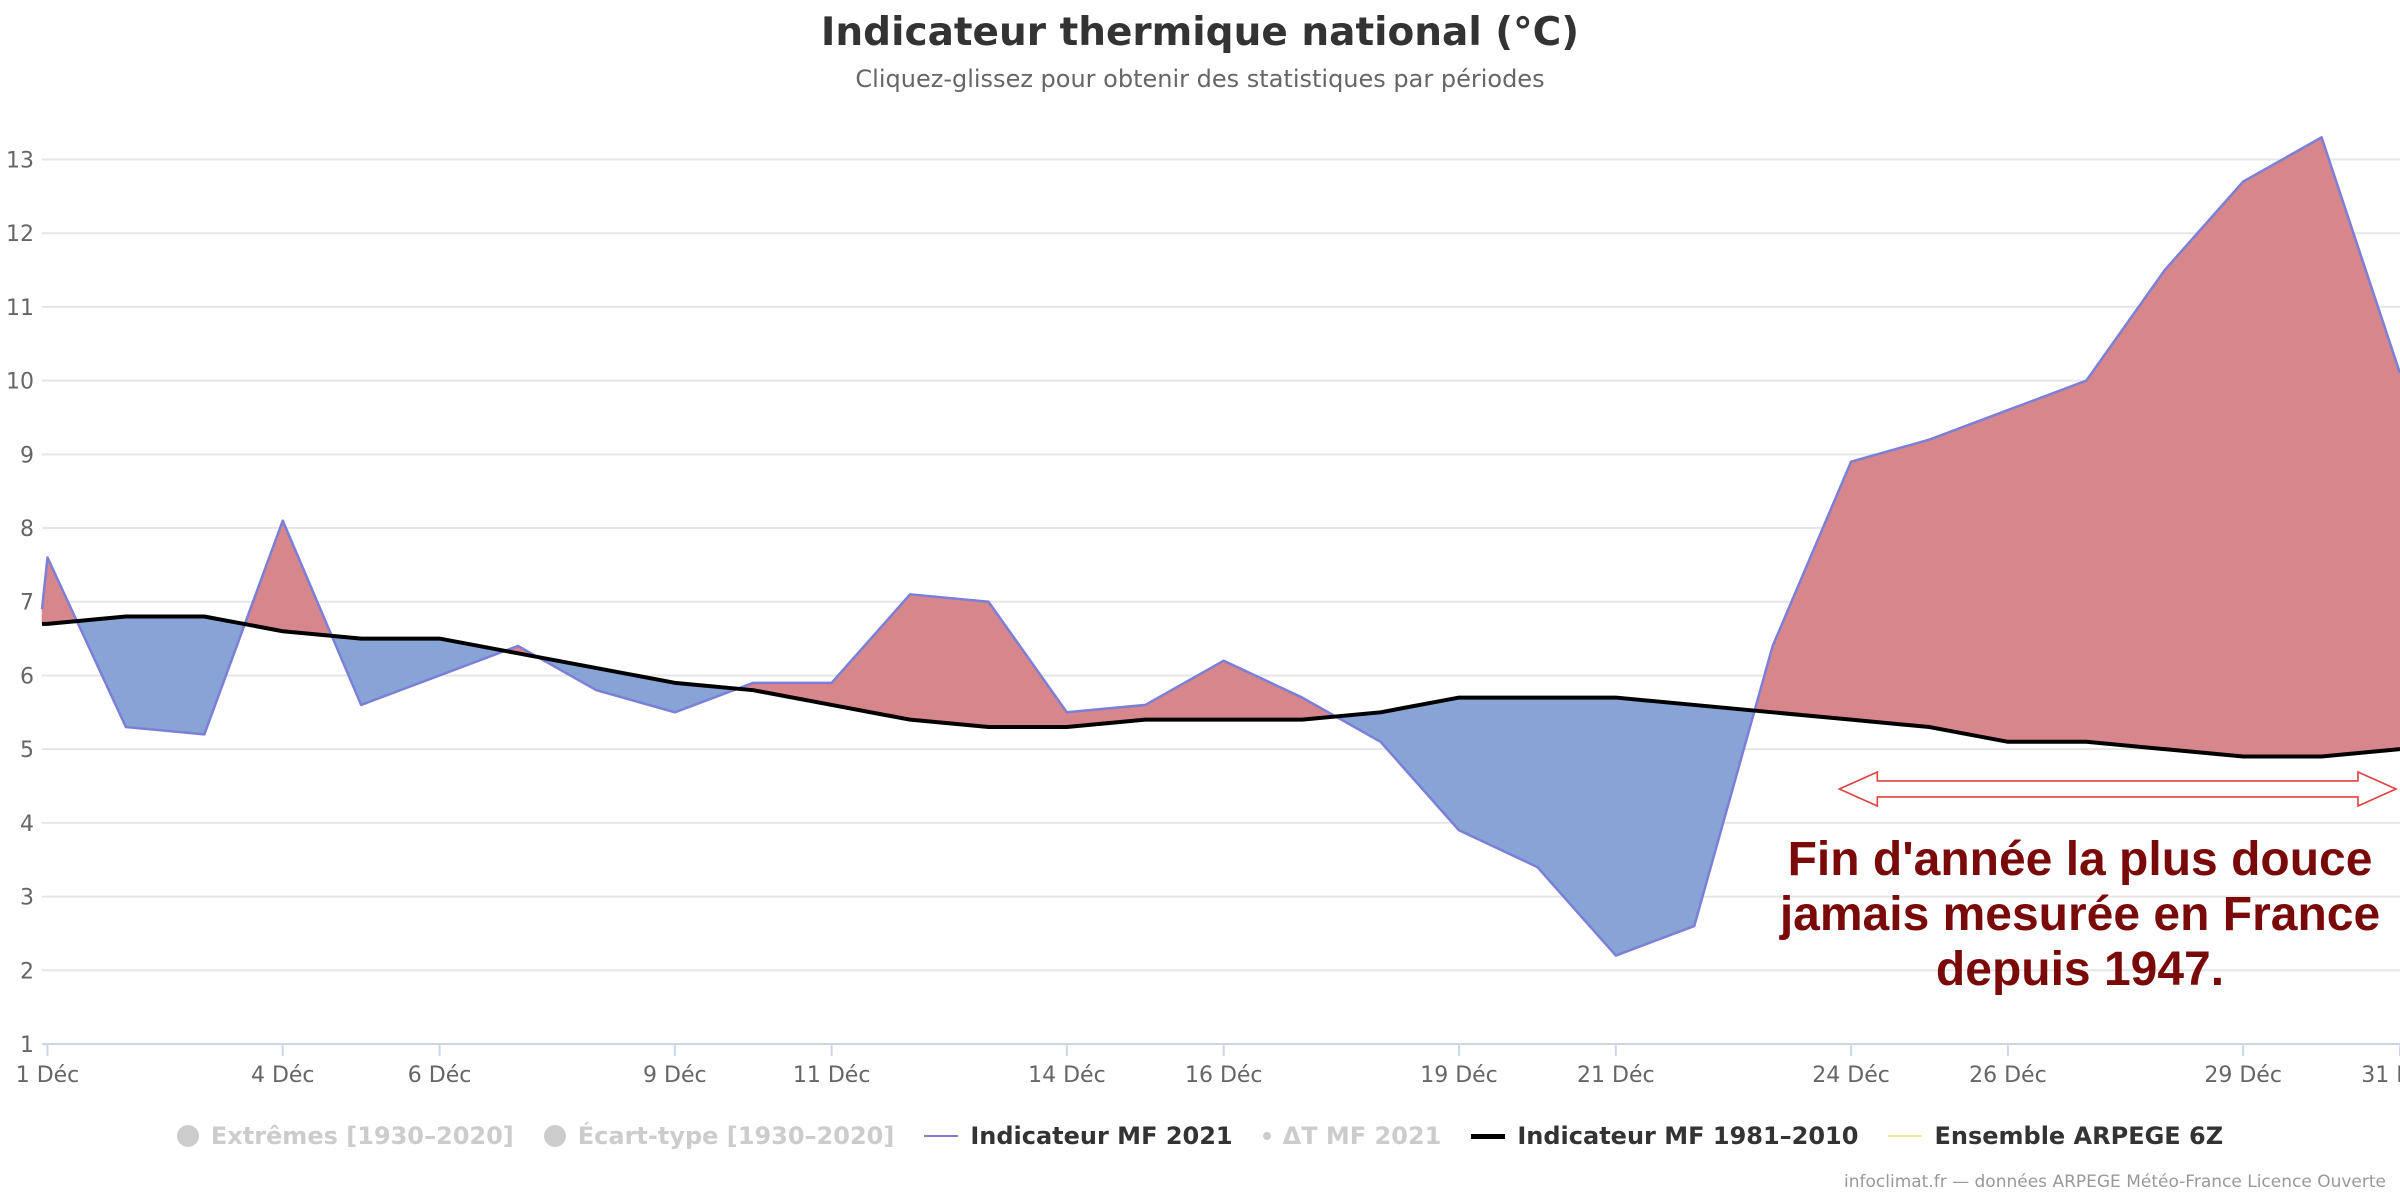  I want to click on y-tick-label: 8, so click(27, 529).